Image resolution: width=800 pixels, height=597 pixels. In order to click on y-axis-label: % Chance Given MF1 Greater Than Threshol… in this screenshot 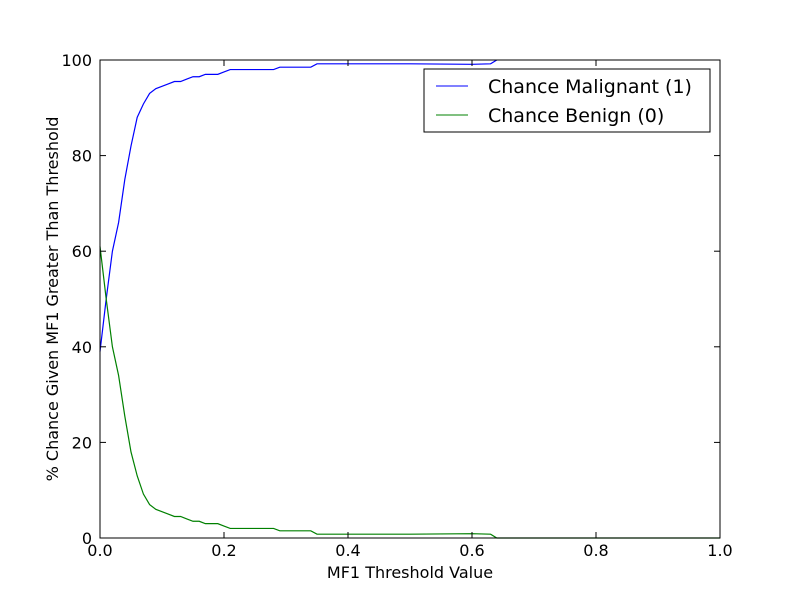, I will do `click(52, 299)`.